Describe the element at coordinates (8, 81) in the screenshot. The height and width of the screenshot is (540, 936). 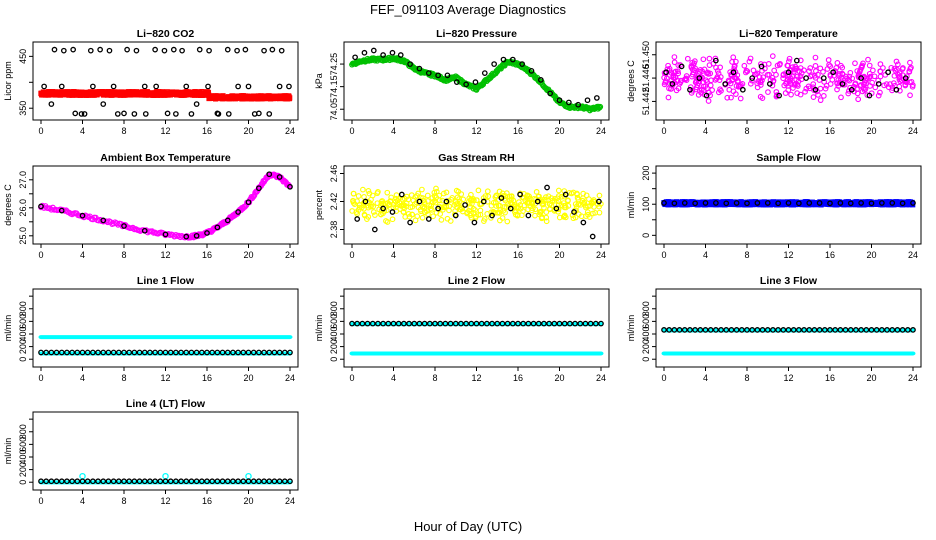
I see `y-axis-label: Licor ppm` at that location.